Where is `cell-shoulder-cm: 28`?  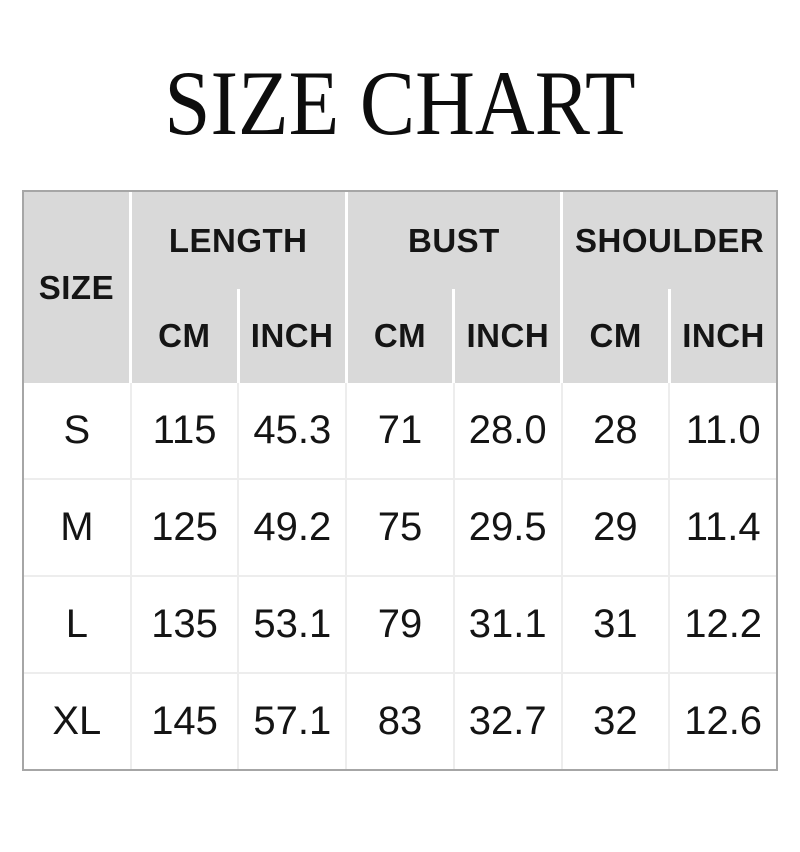
cell-shoulder-cm: 28 is located at coordinates (615, 431).